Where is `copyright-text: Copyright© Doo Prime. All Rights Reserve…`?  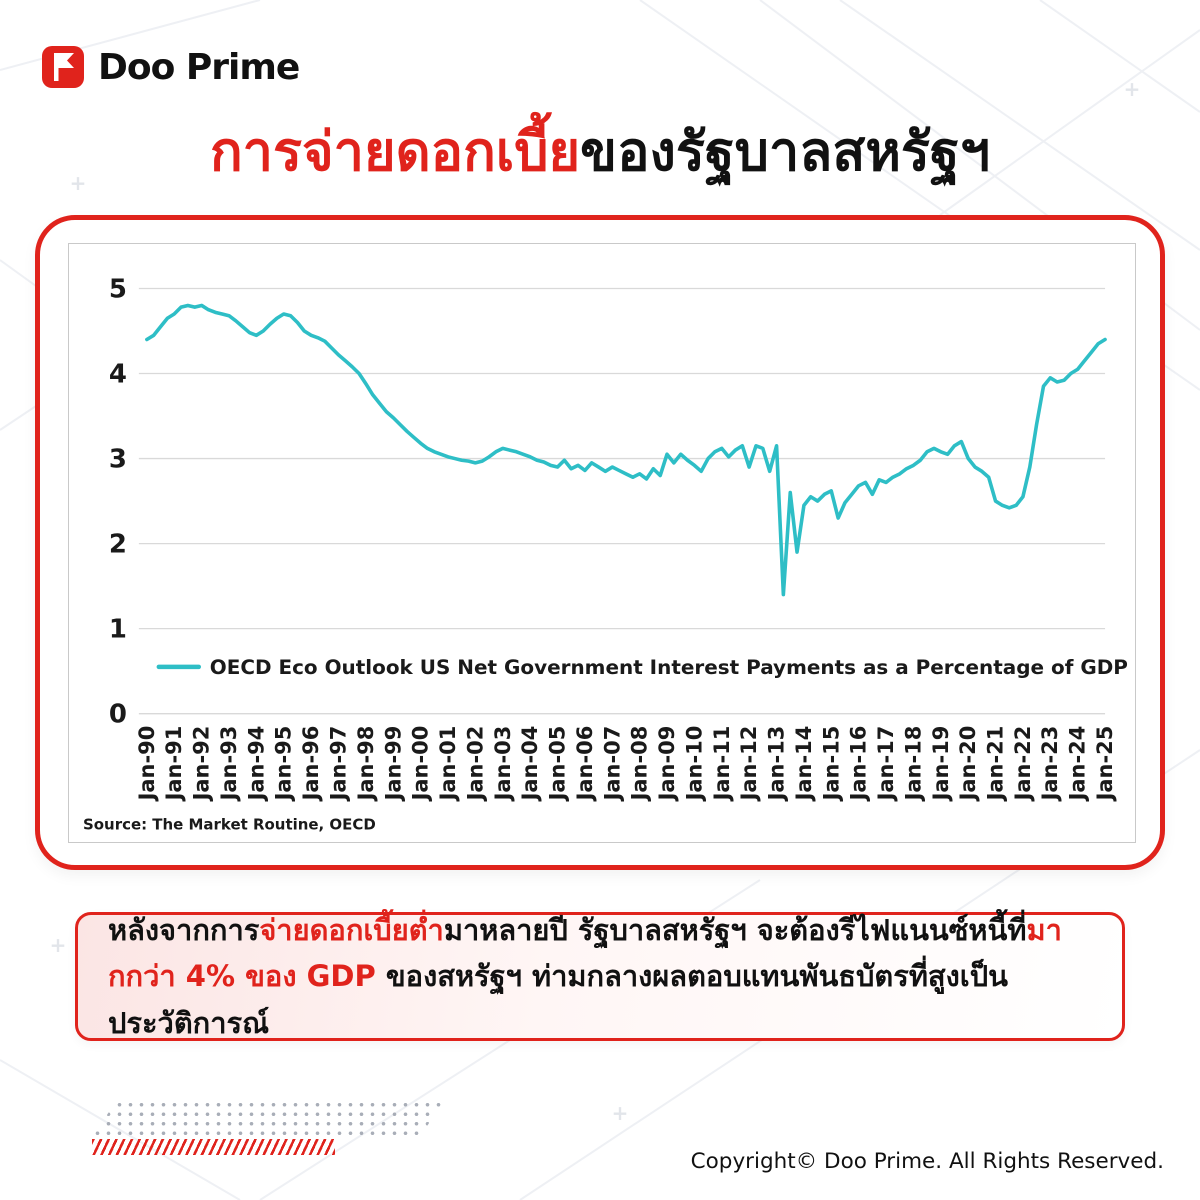 copyright-text: Copyright© Doo Prime. All Rights Reserve… is located at coordinates (927, 1161).